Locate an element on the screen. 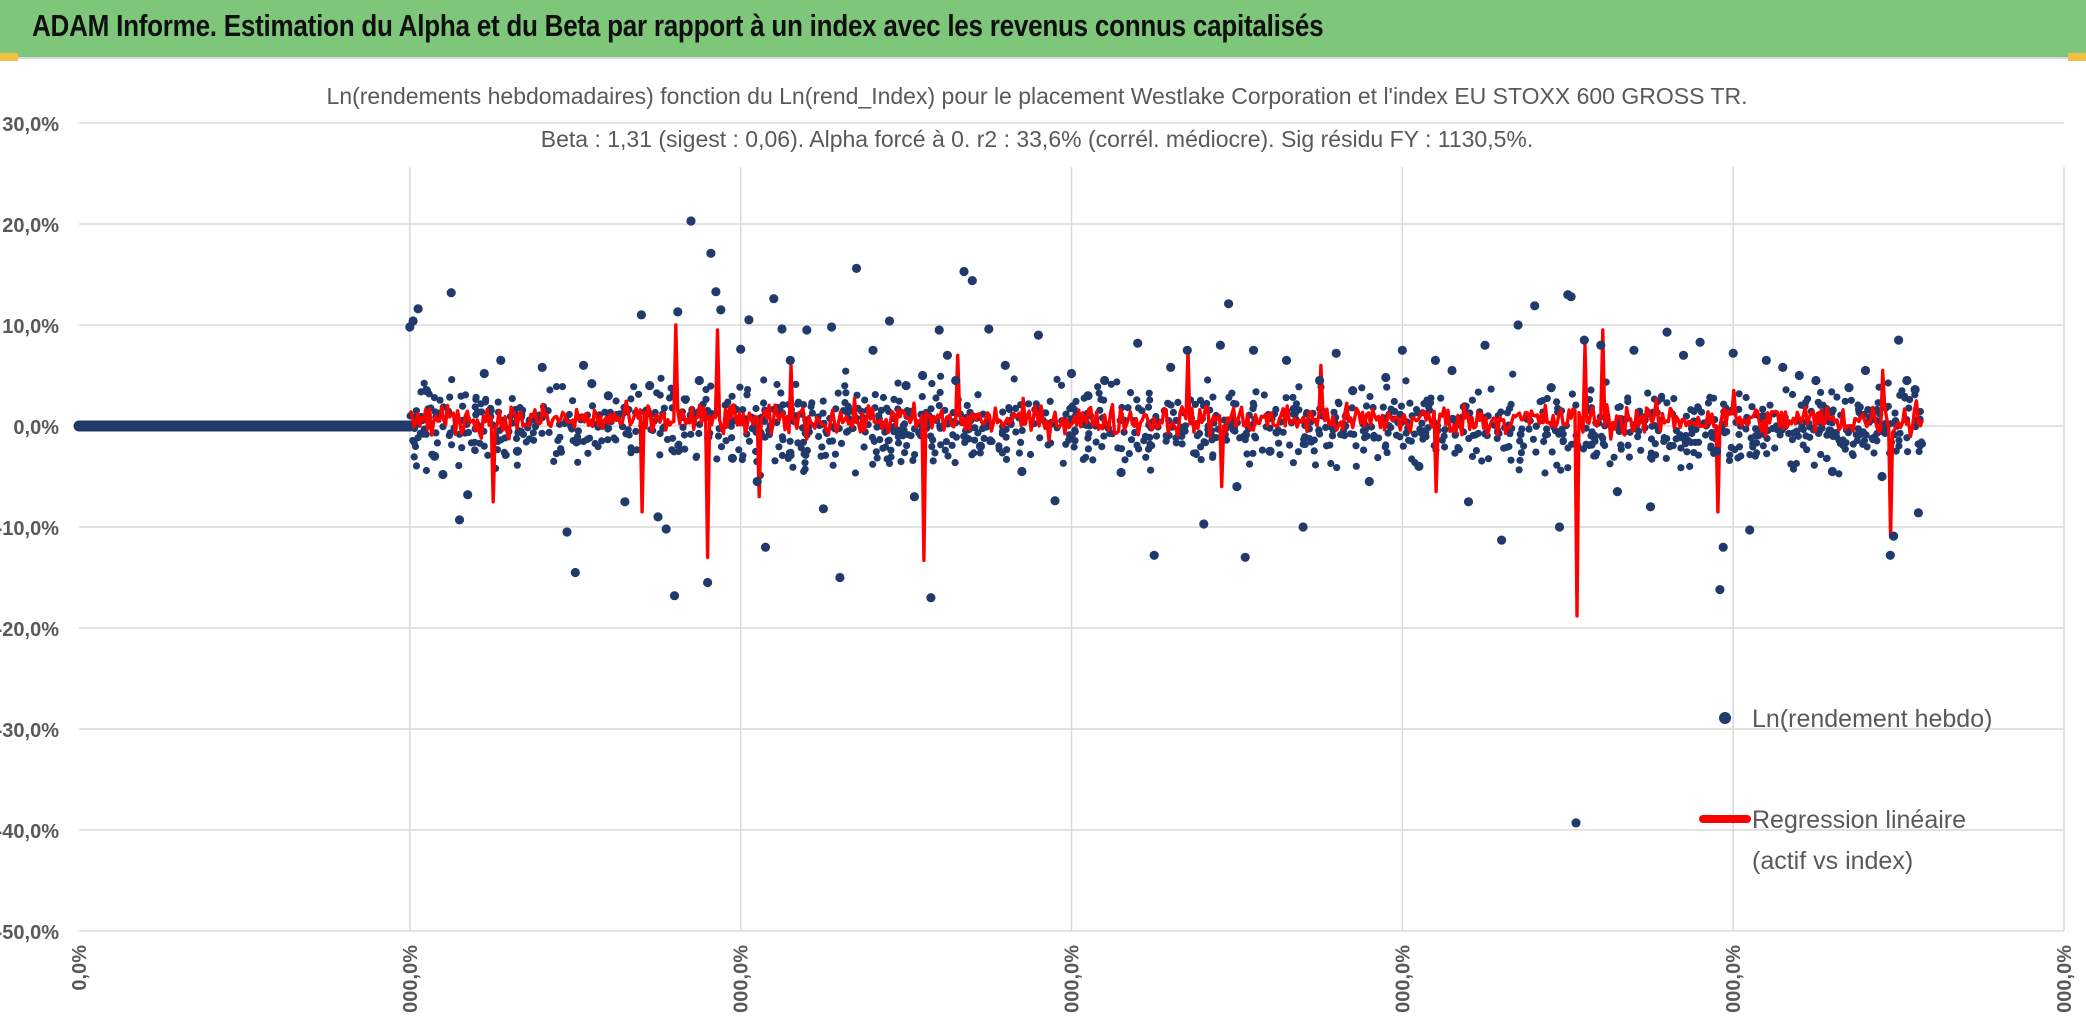 This screenshot has height=1035, width=2086. x-tick-label: 000,0% is located at coordinates (1073, 979).